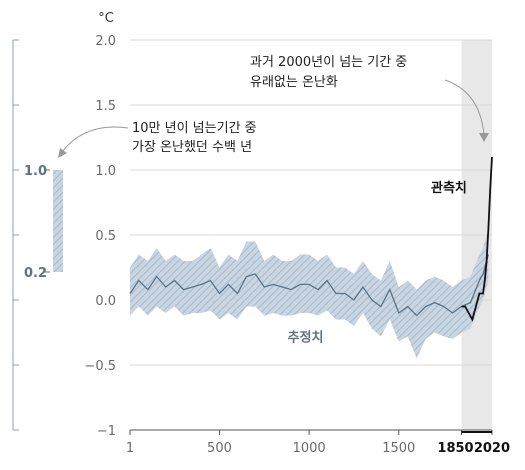 This screenshot has height=470, width=525. What do you see at coordinates (219, 448) in the screenshot?
I see `x-tick-label: 500` at bounding box center [219, 448].